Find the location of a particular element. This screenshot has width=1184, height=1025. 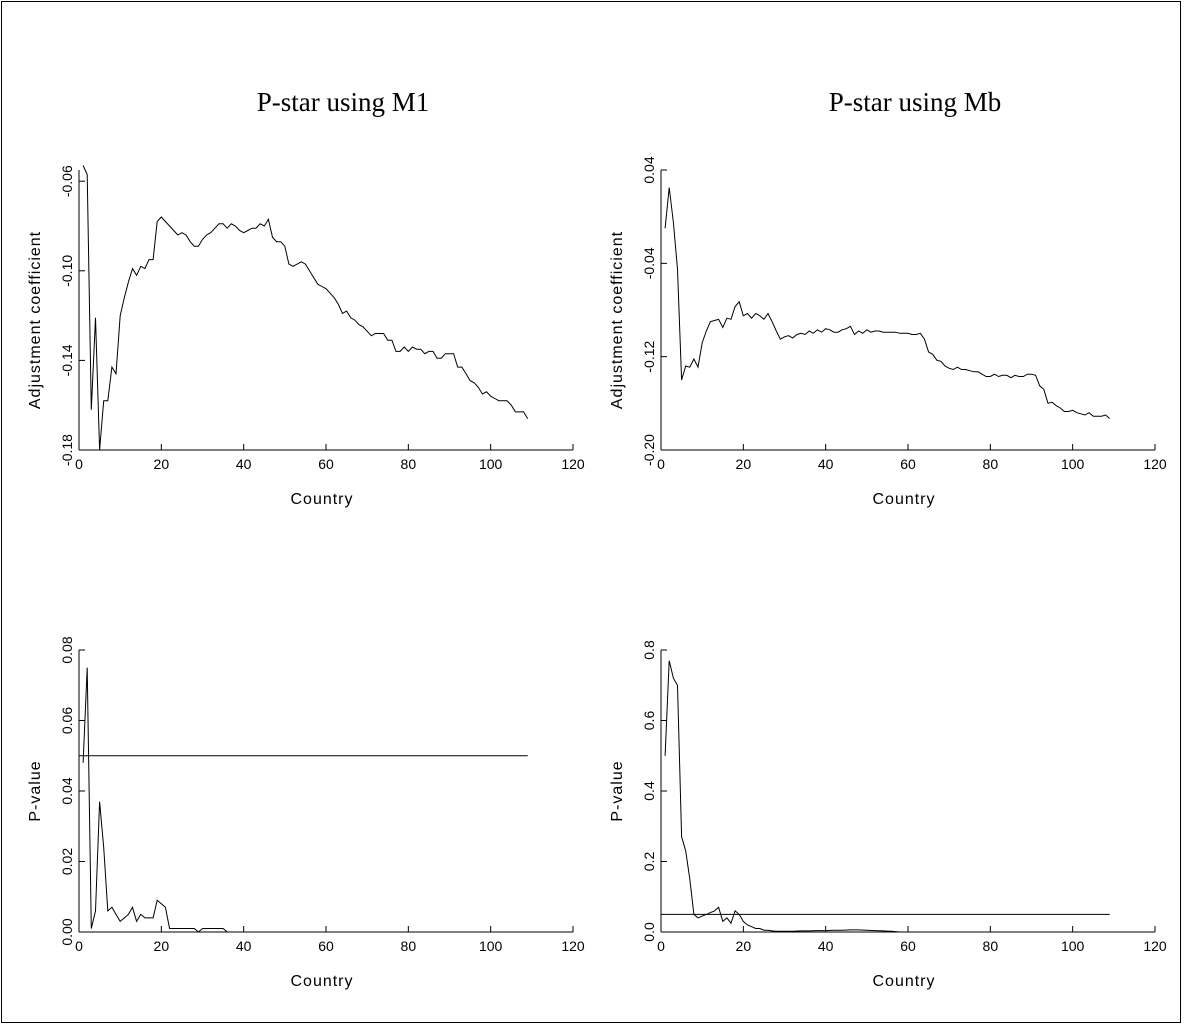

mb-adjustment-x-tick-label: 0 is located at coordinates (661, 464).